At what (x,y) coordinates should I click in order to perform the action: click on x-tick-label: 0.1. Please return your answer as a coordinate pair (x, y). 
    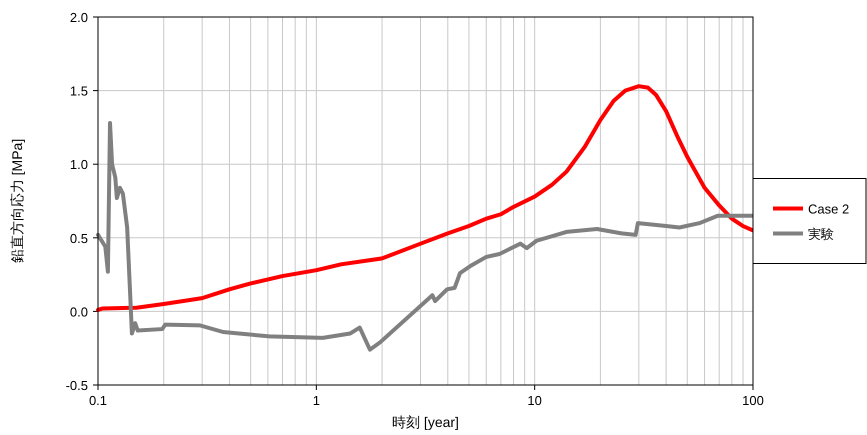
    Looking at the image, I should click on (98, 400).